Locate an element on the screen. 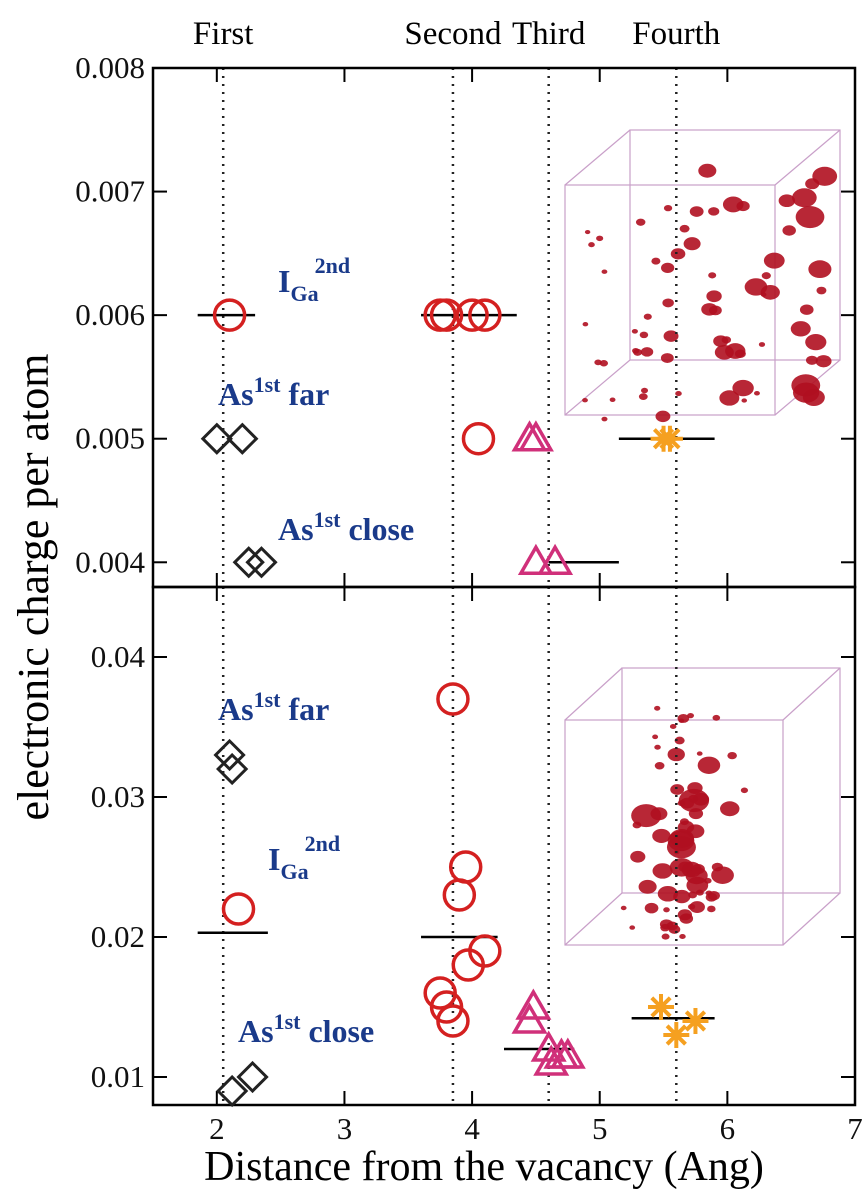 The height and width of the screenshot is (1194, 863). y-tick-label: 0.04 is located at coordinates (118, 656).